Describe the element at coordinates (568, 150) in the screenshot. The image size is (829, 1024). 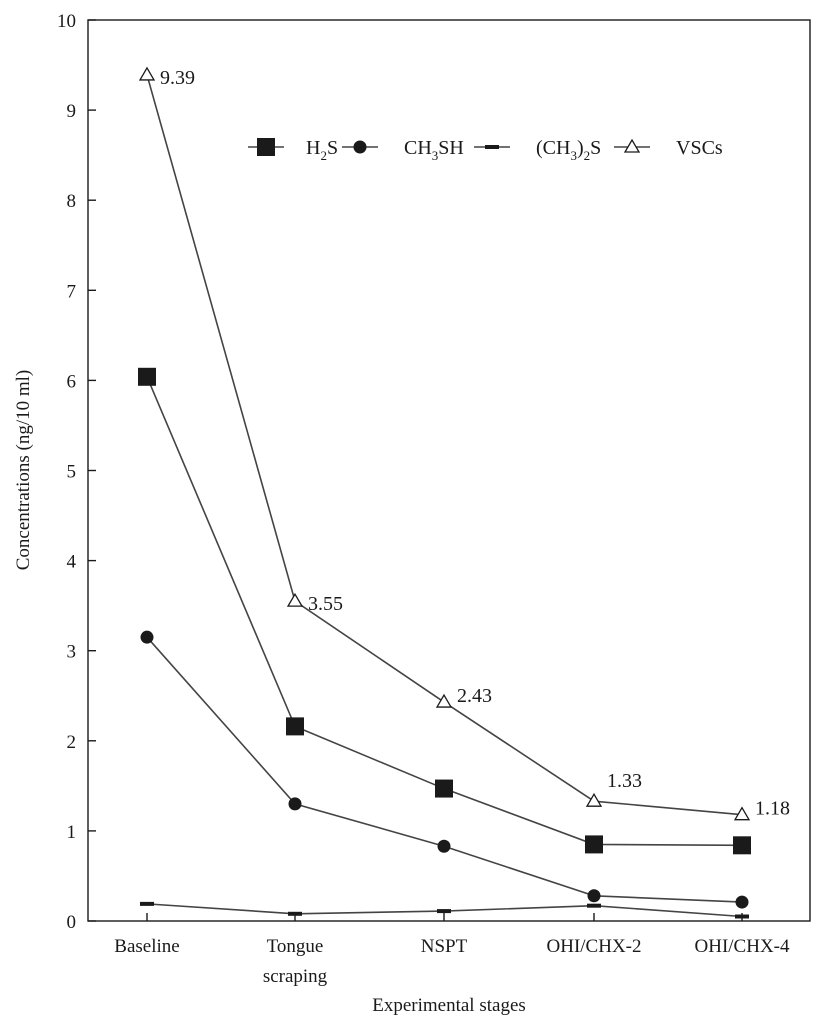
I see `legend-label: (CH3)2S` at that location.